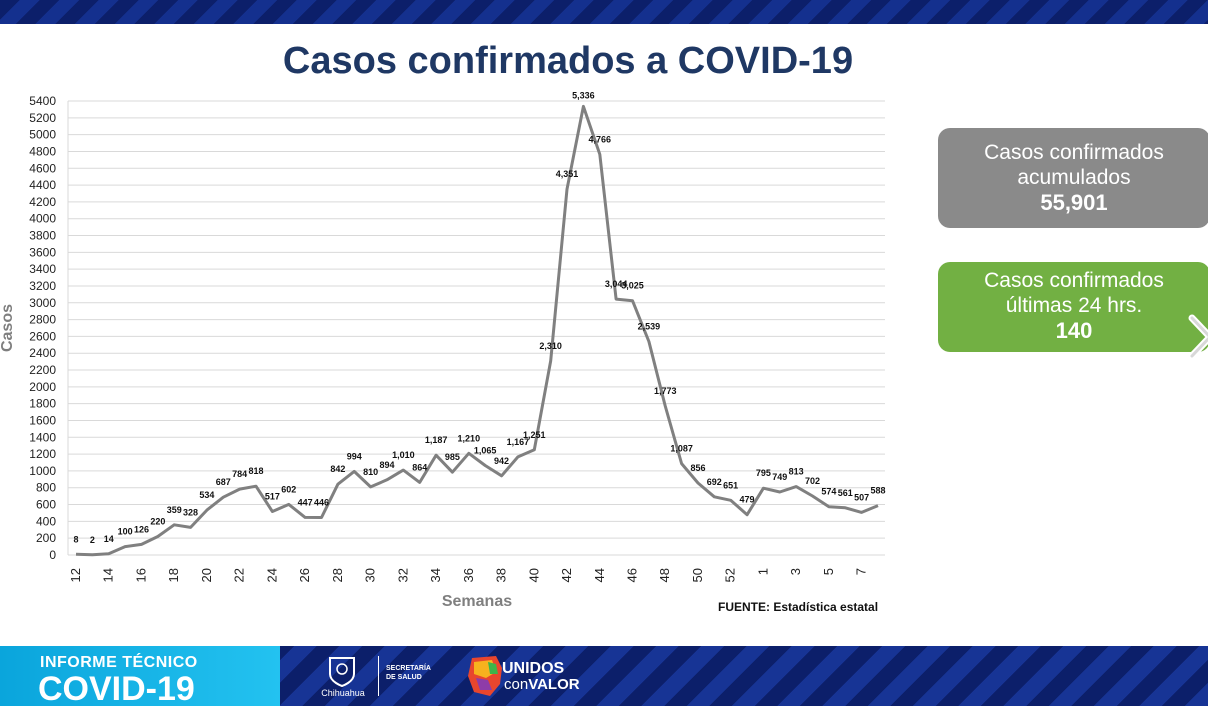 This screenshot has height=709, width=1208. Describe the element at coordinates (779, 477) in the screenshot. I see `data-label: 749` at that location.